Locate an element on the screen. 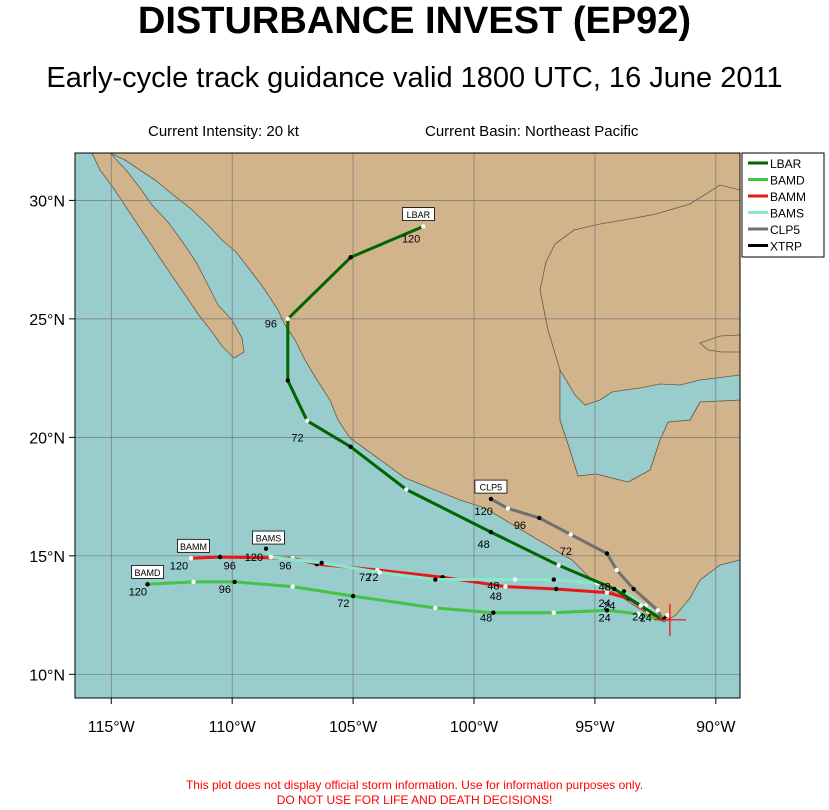 This screenshot has height=810, width=829. lon-tick-label: 105°W is located at coordinates (353, 727).